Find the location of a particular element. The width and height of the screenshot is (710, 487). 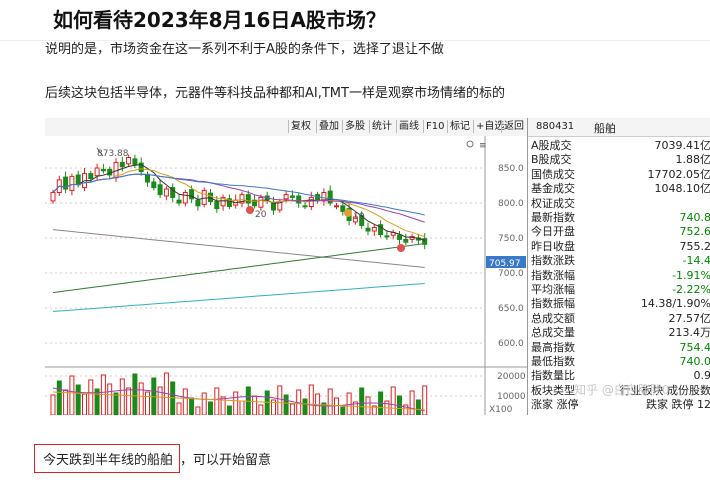

quote-row-label: 国债成交 is located at coordinates (553, 174).